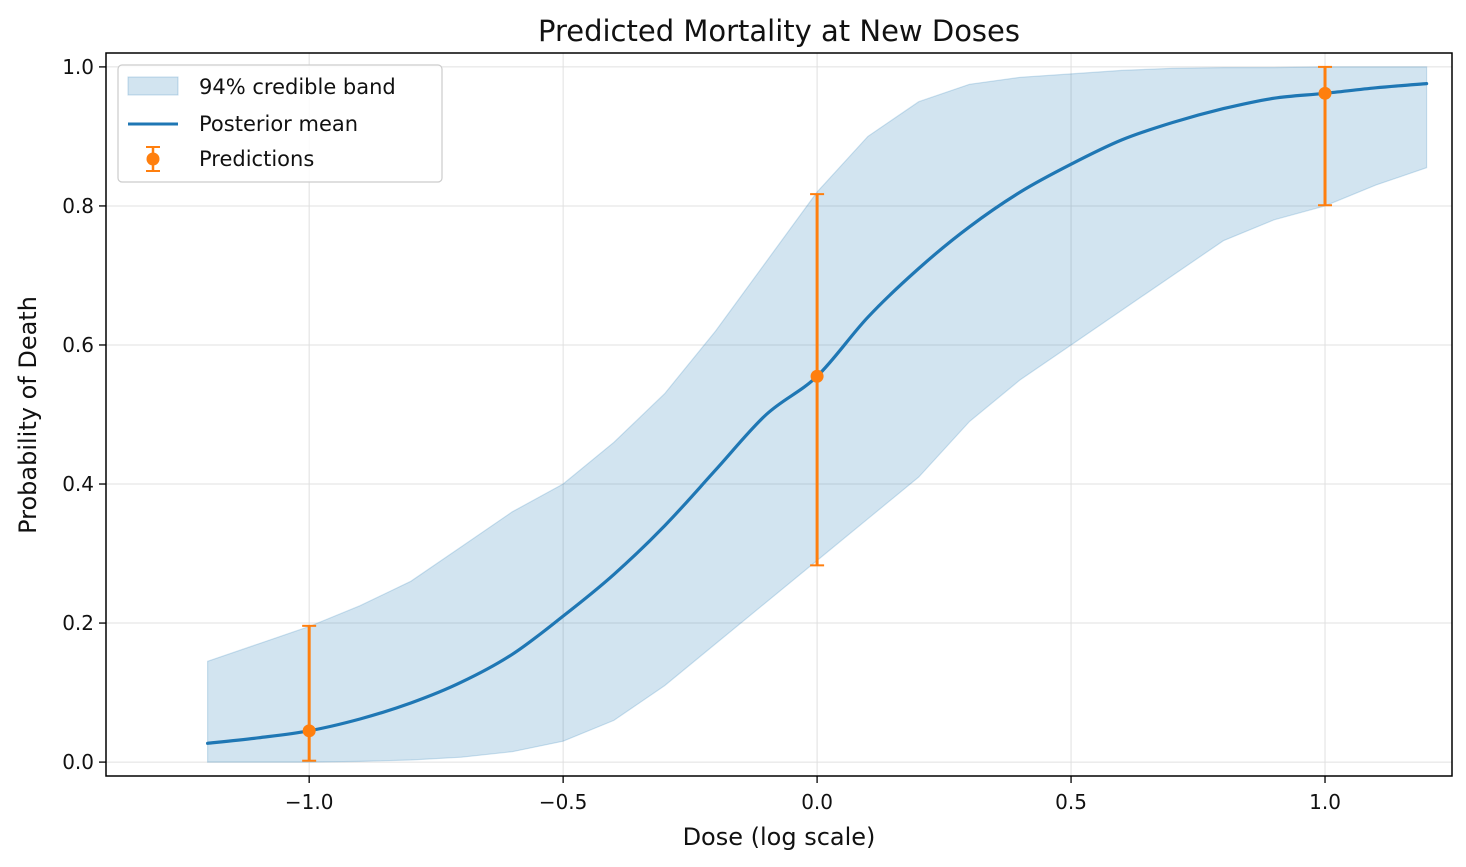 The width and height of the screenshot is (1466, 867). Describe the element at coordinates (78, 484) in the screenshot. I see `y-tick-label: 0.4` at that location.